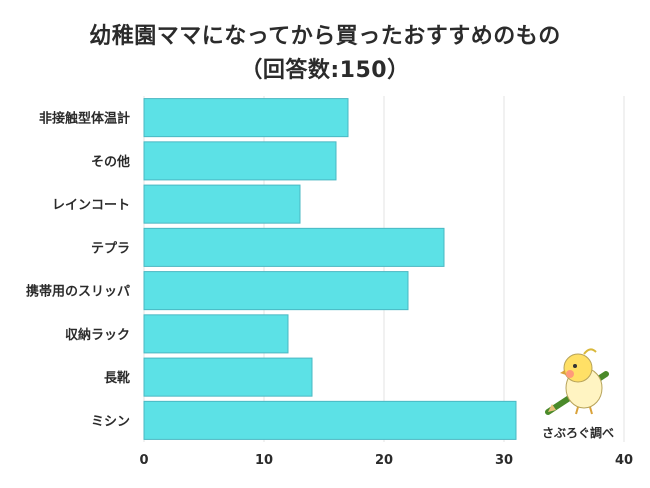 This screenshot has height=488, width=650. Describe the element at coordinates (264, 460) in the screenshot. I see `x-tick-label: 10` at that location.